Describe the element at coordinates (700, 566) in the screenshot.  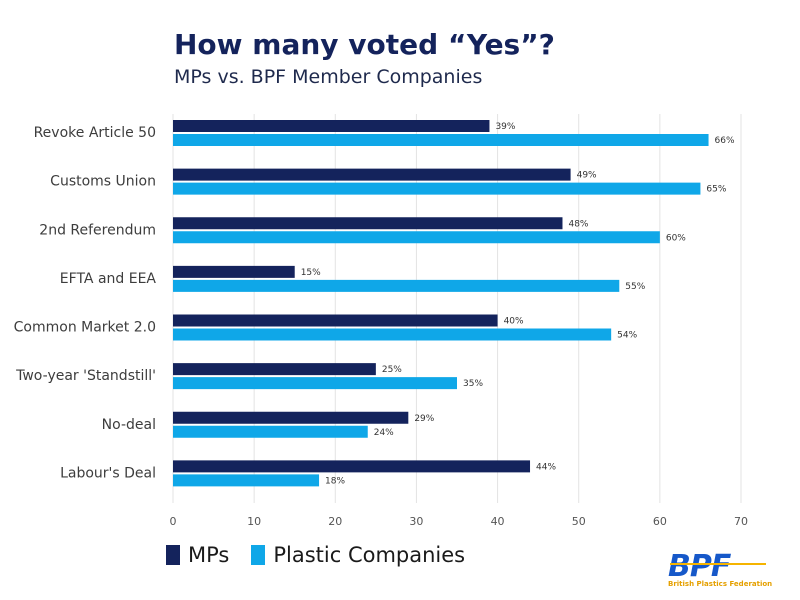
I see `bpf-logo-mark: BPF` at that location.